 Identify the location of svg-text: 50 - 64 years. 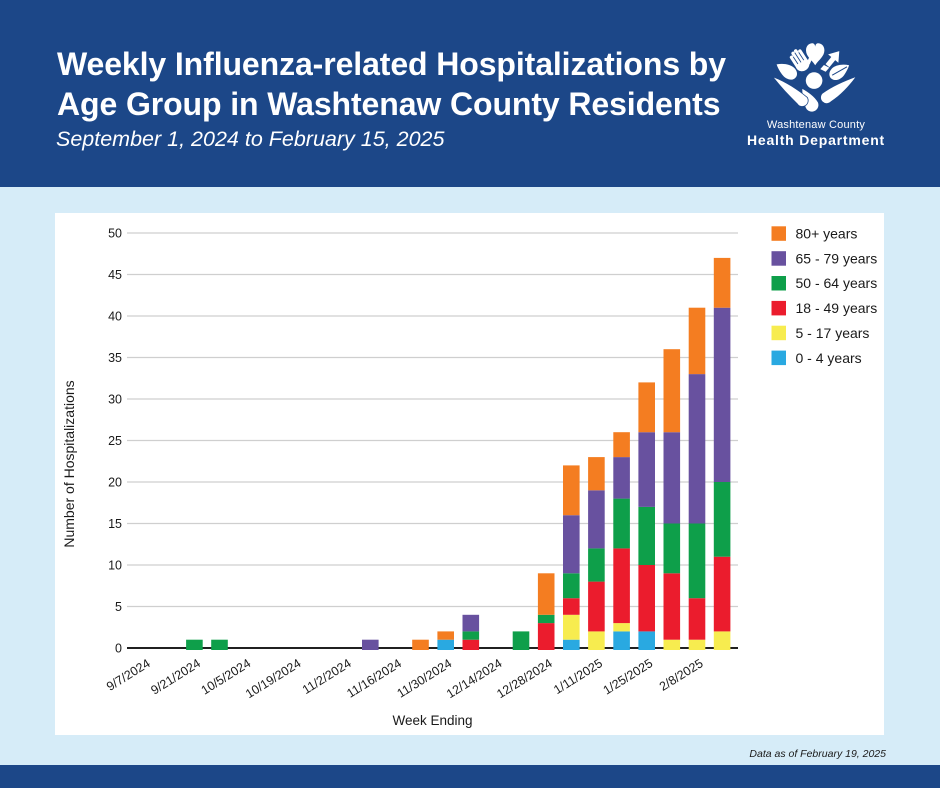
(837, 283).